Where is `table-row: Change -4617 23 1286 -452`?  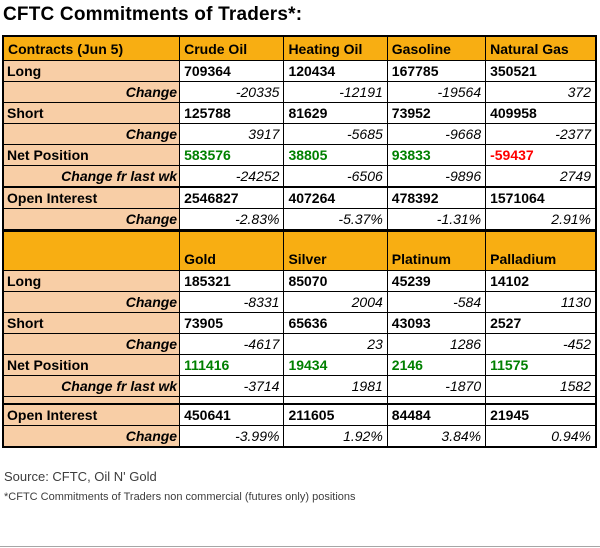 table-row: Change -4617 23 1286 -452 is located at coordinates (299, 344).